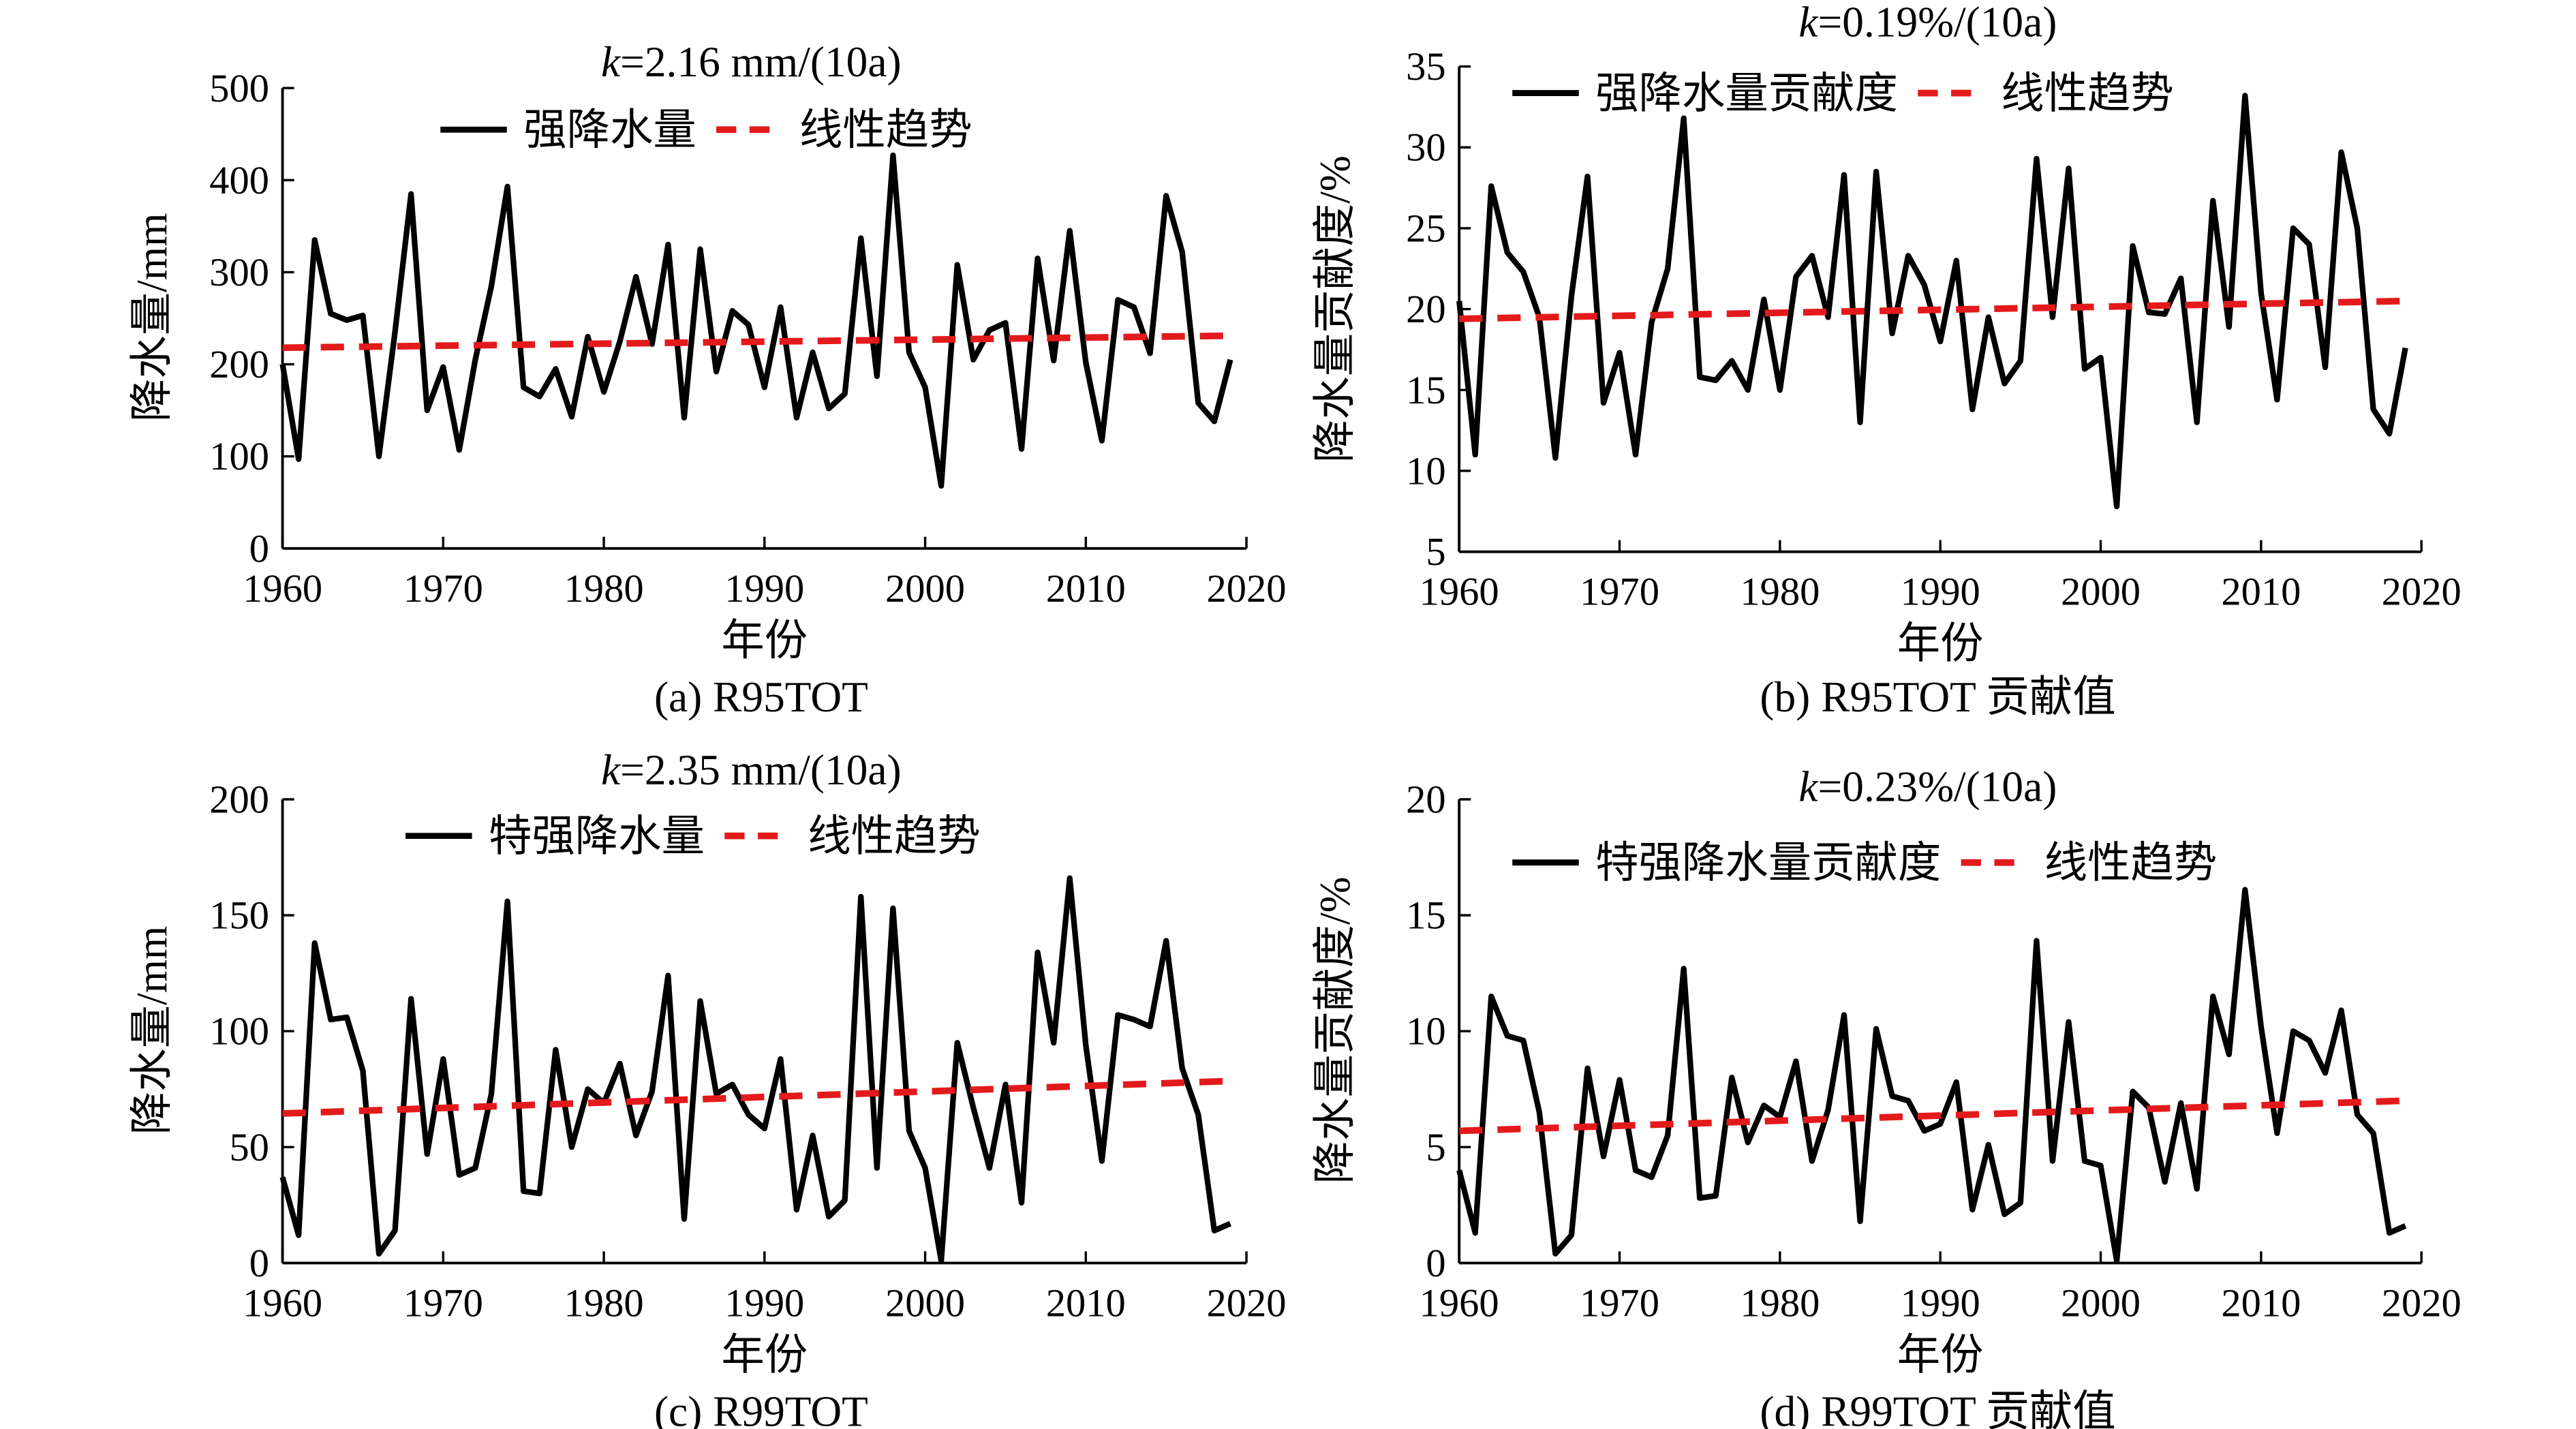 The width and height of the screenshot is (2576, 1429). Describe the element at coordinates (1426, 66) in the screenshot. I see `y-tick-label: 35` at that location.